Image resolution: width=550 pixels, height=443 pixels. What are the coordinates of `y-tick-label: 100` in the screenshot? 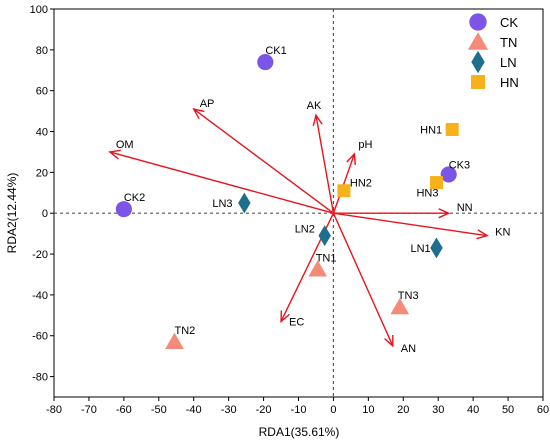 It's located at (39, 10).